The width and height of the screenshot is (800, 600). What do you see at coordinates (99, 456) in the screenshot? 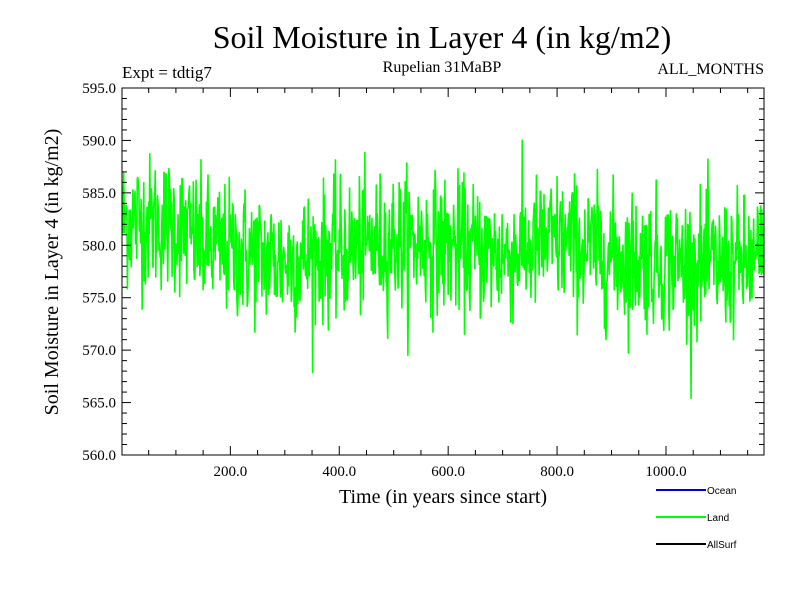
I see `y-tick-label: 560.0` at bounding box center [99, 456].